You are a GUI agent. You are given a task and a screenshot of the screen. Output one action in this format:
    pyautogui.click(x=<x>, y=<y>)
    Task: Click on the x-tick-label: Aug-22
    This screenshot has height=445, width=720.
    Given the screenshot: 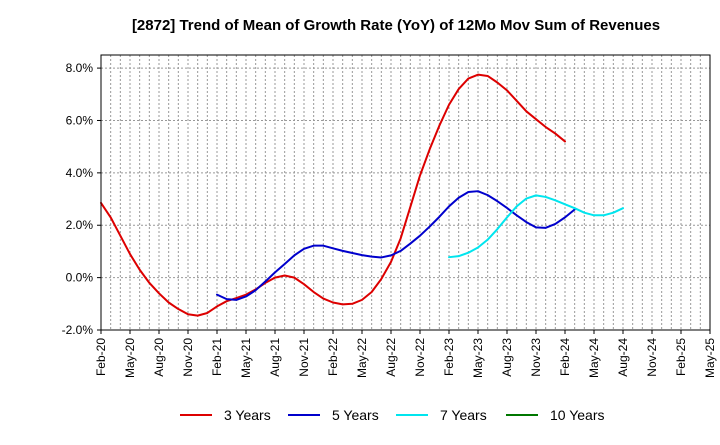 What is the action you would take?
    pyautogui.click(x=391, y=357)
    